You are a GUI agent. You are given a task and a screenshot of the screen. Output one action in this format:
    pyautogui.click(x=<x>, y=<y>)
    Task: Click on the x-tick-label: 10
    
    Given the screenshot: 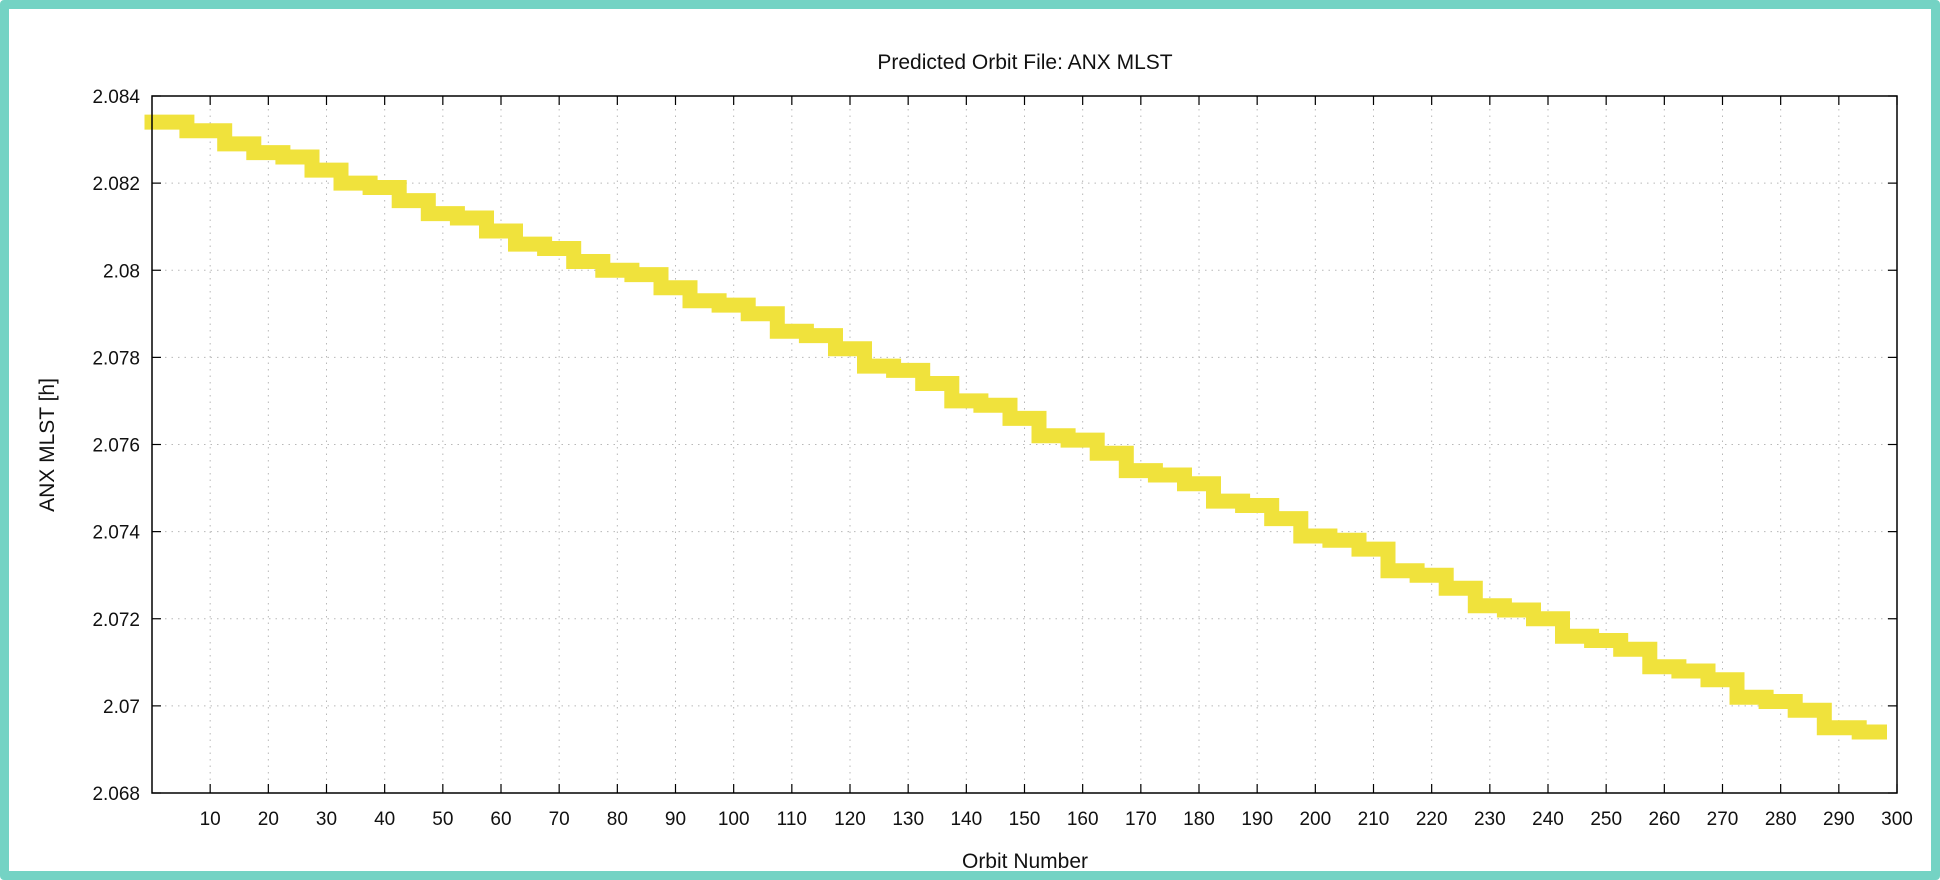 What is the action you would take?
    pyautogui.click(x=210, y=819)
    